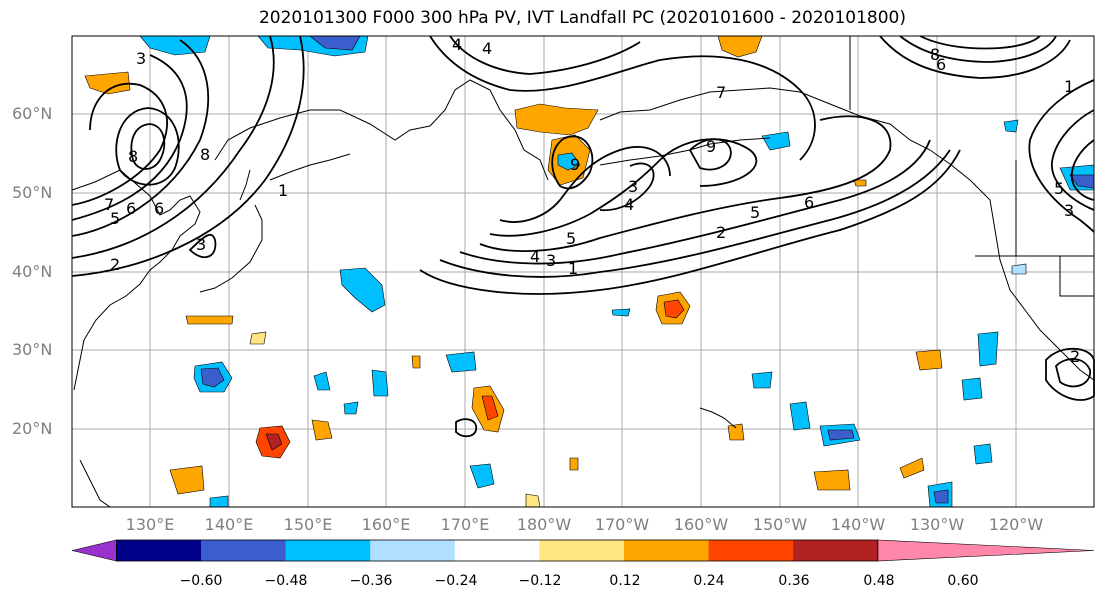  Describe the element at coordinates (544, 524) in the screenshot. I see `lon-label: 180°W` at that location.